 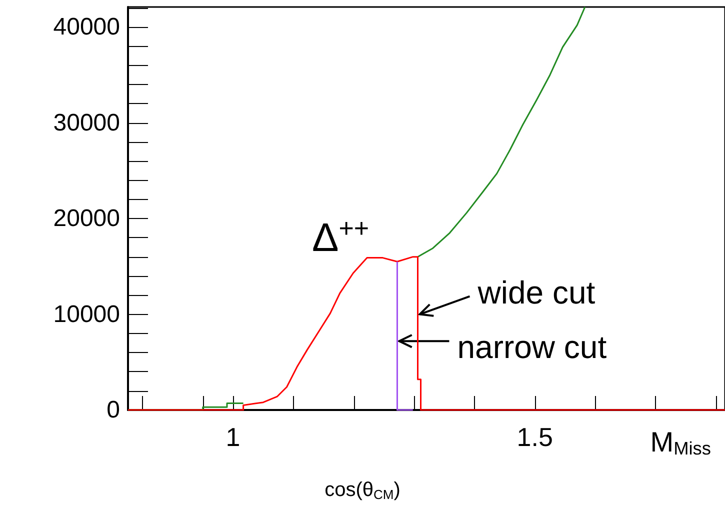 I want to click on annotation: Δ++, so click(x=341, y=236).